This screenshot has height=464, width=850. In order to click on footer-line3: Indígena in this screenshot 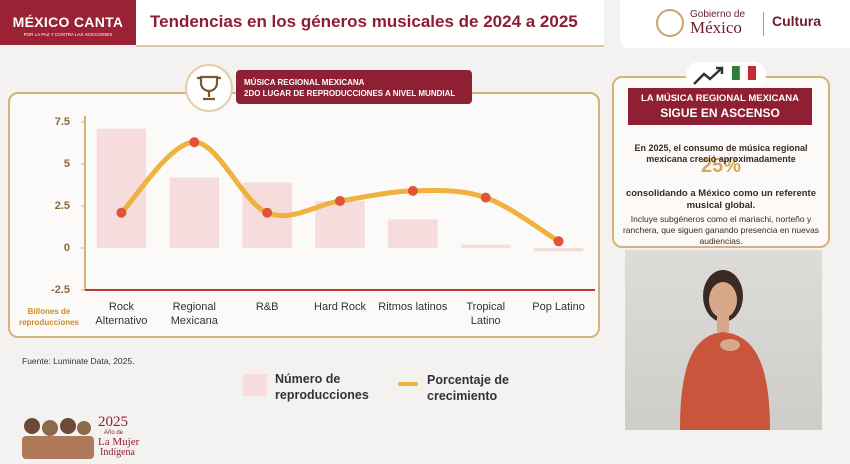, I will do `click(117, 452)`.